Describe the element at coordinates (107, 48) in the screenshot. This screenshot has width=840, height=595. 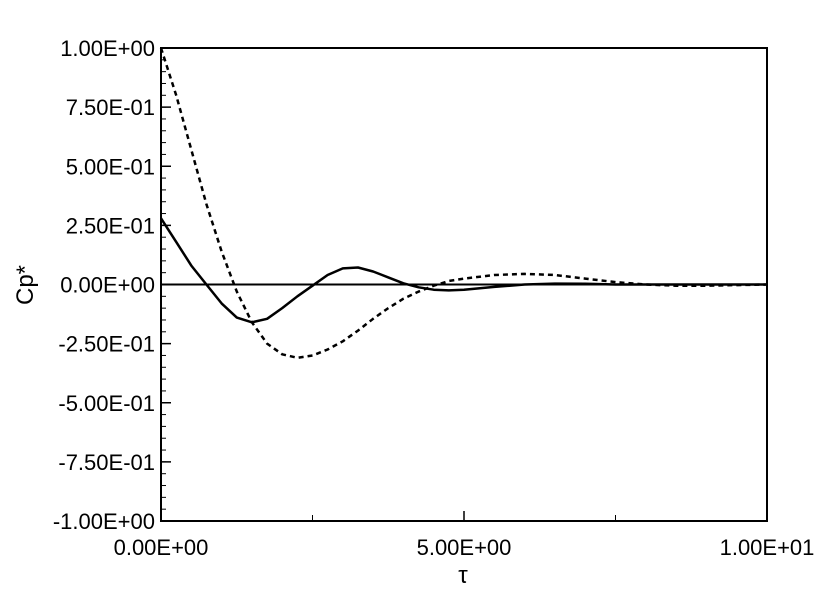
I see `y-tick-label: 1.00E+00` at that location.